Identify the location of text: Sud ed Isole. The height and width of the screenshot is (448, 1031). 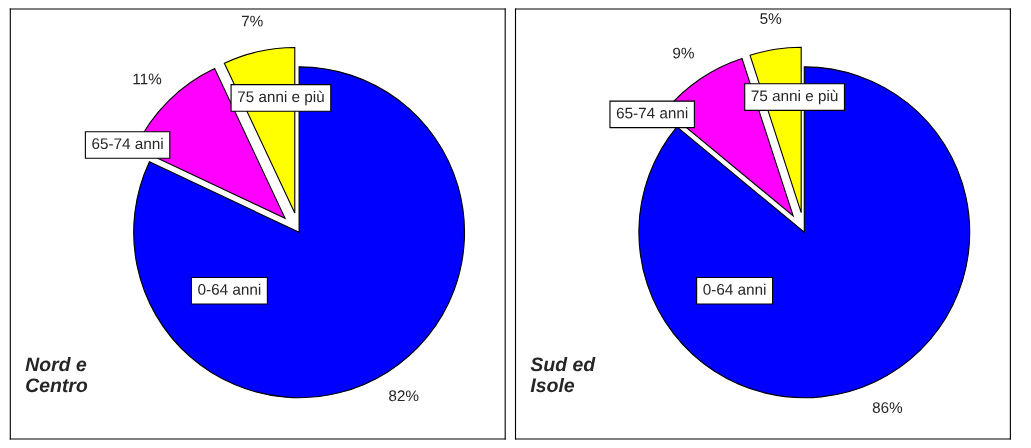
(563, 374).